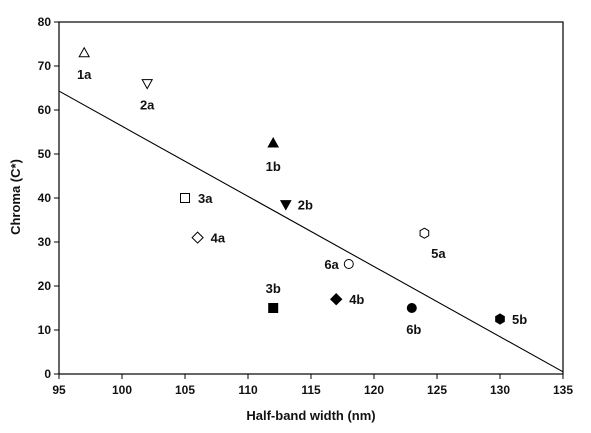 The width and height of the screenshot is (591, 433). What do you see at coordinates (185, 390) in the screenshot?
I see `x-tick-label: 105` at bounding box center [185, 390].